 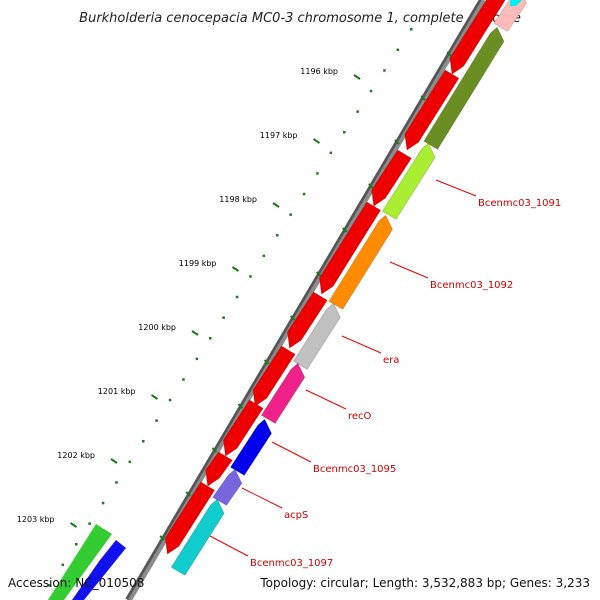 I want to click on accession-label: Accession: NC_010508, so click(x=76, y=583).